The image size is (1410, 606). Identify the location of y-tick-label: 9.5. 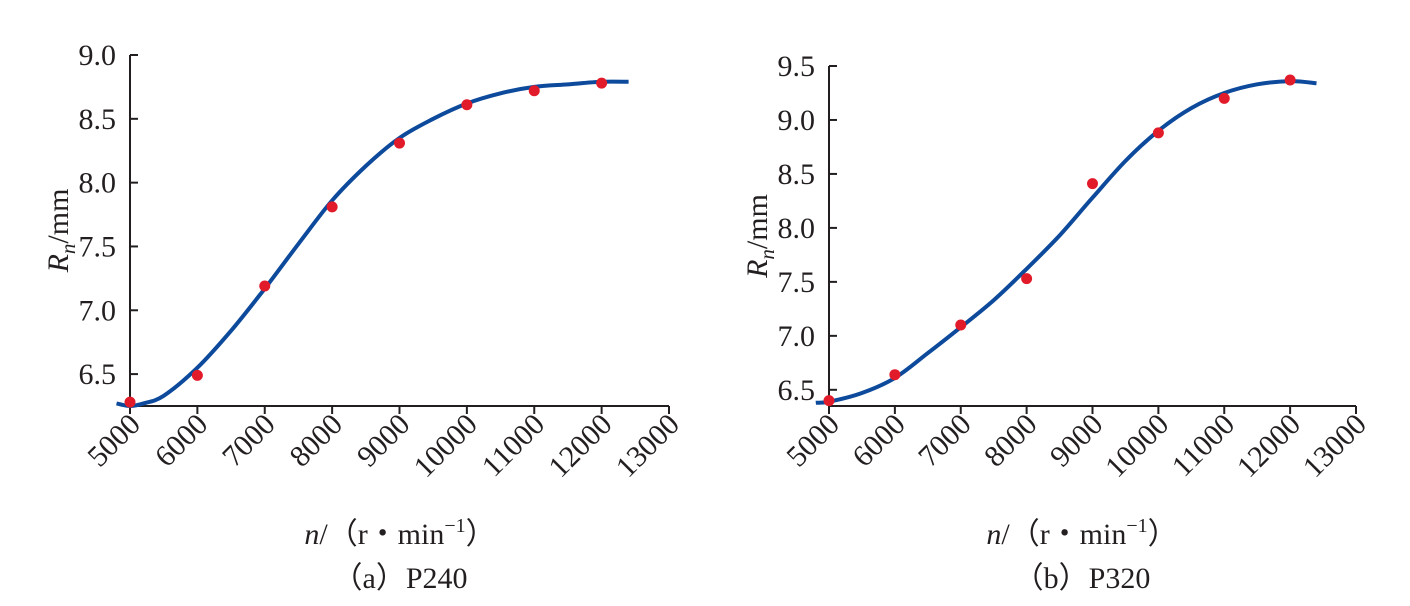
(797, 66).